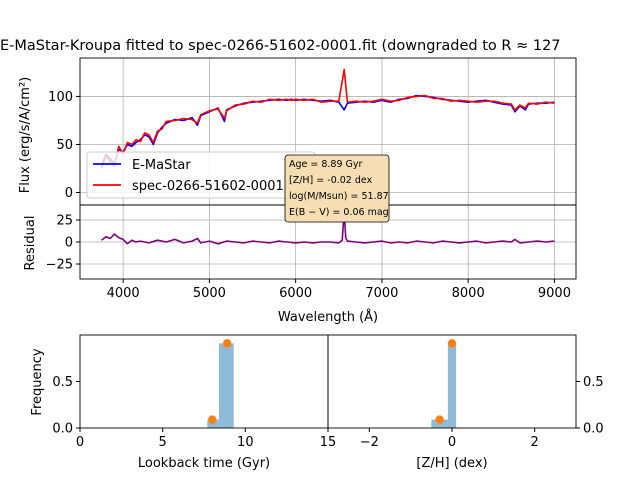  What do you see at coordinates (59, 265) in the screenshot?
I see `residual-ytick-label: −25` at bounding box center [59, 265].